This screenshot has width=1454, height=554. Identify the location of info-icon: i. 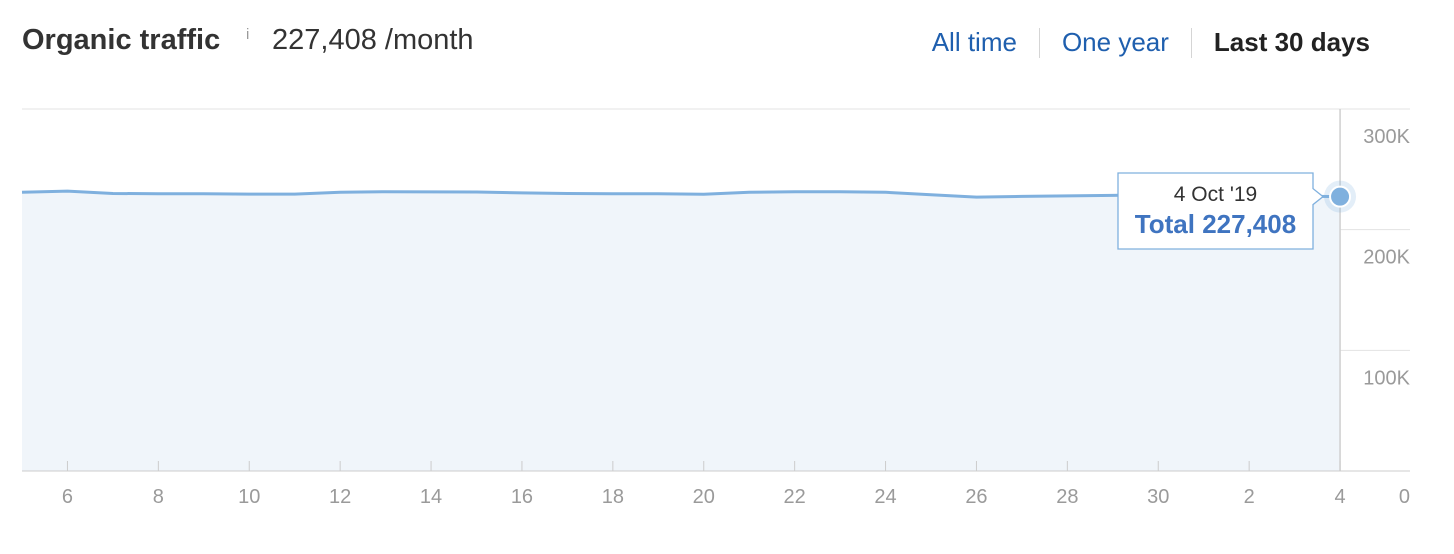
(248, 34).